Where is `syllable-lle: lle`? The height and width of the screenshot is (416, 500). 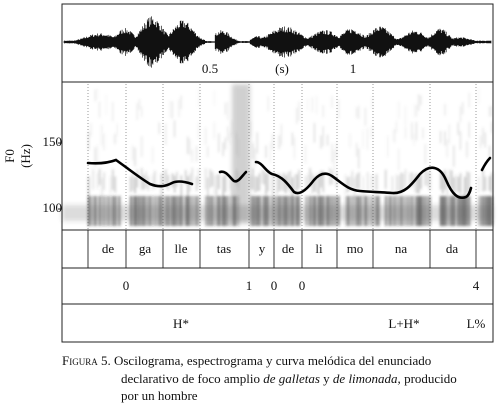
syllable-lle: lle is located at coordinates (181, 248).